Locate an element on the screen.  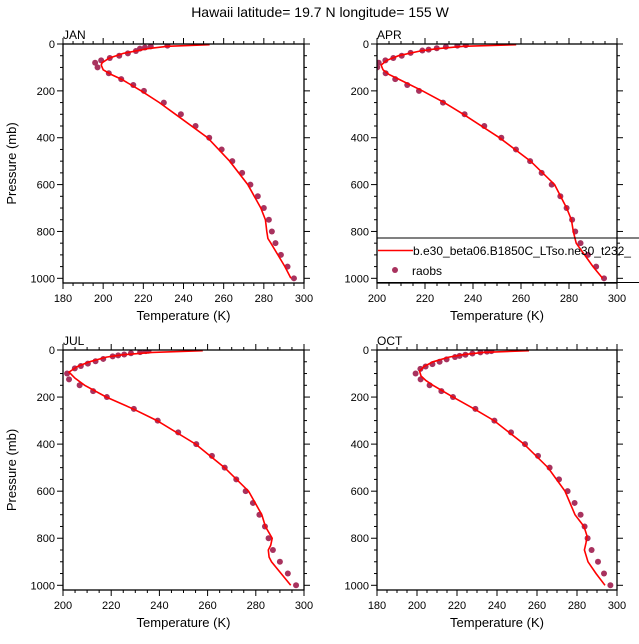
figure-title: Hawaii latitude= 19.7 N longitude= 155 W is located at coordinates (320, 12).